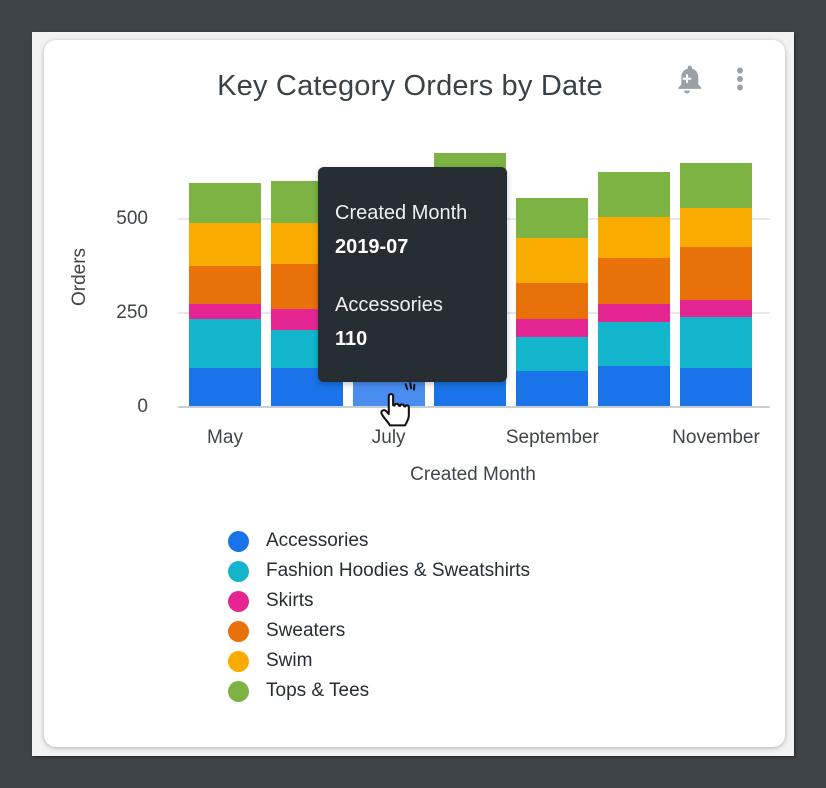  What do you see at coordinates (398, 570) in the screenshot?
I see `legend-label: Fashion Hoodies & Sweatshirts` at bounding box center [398, 570].